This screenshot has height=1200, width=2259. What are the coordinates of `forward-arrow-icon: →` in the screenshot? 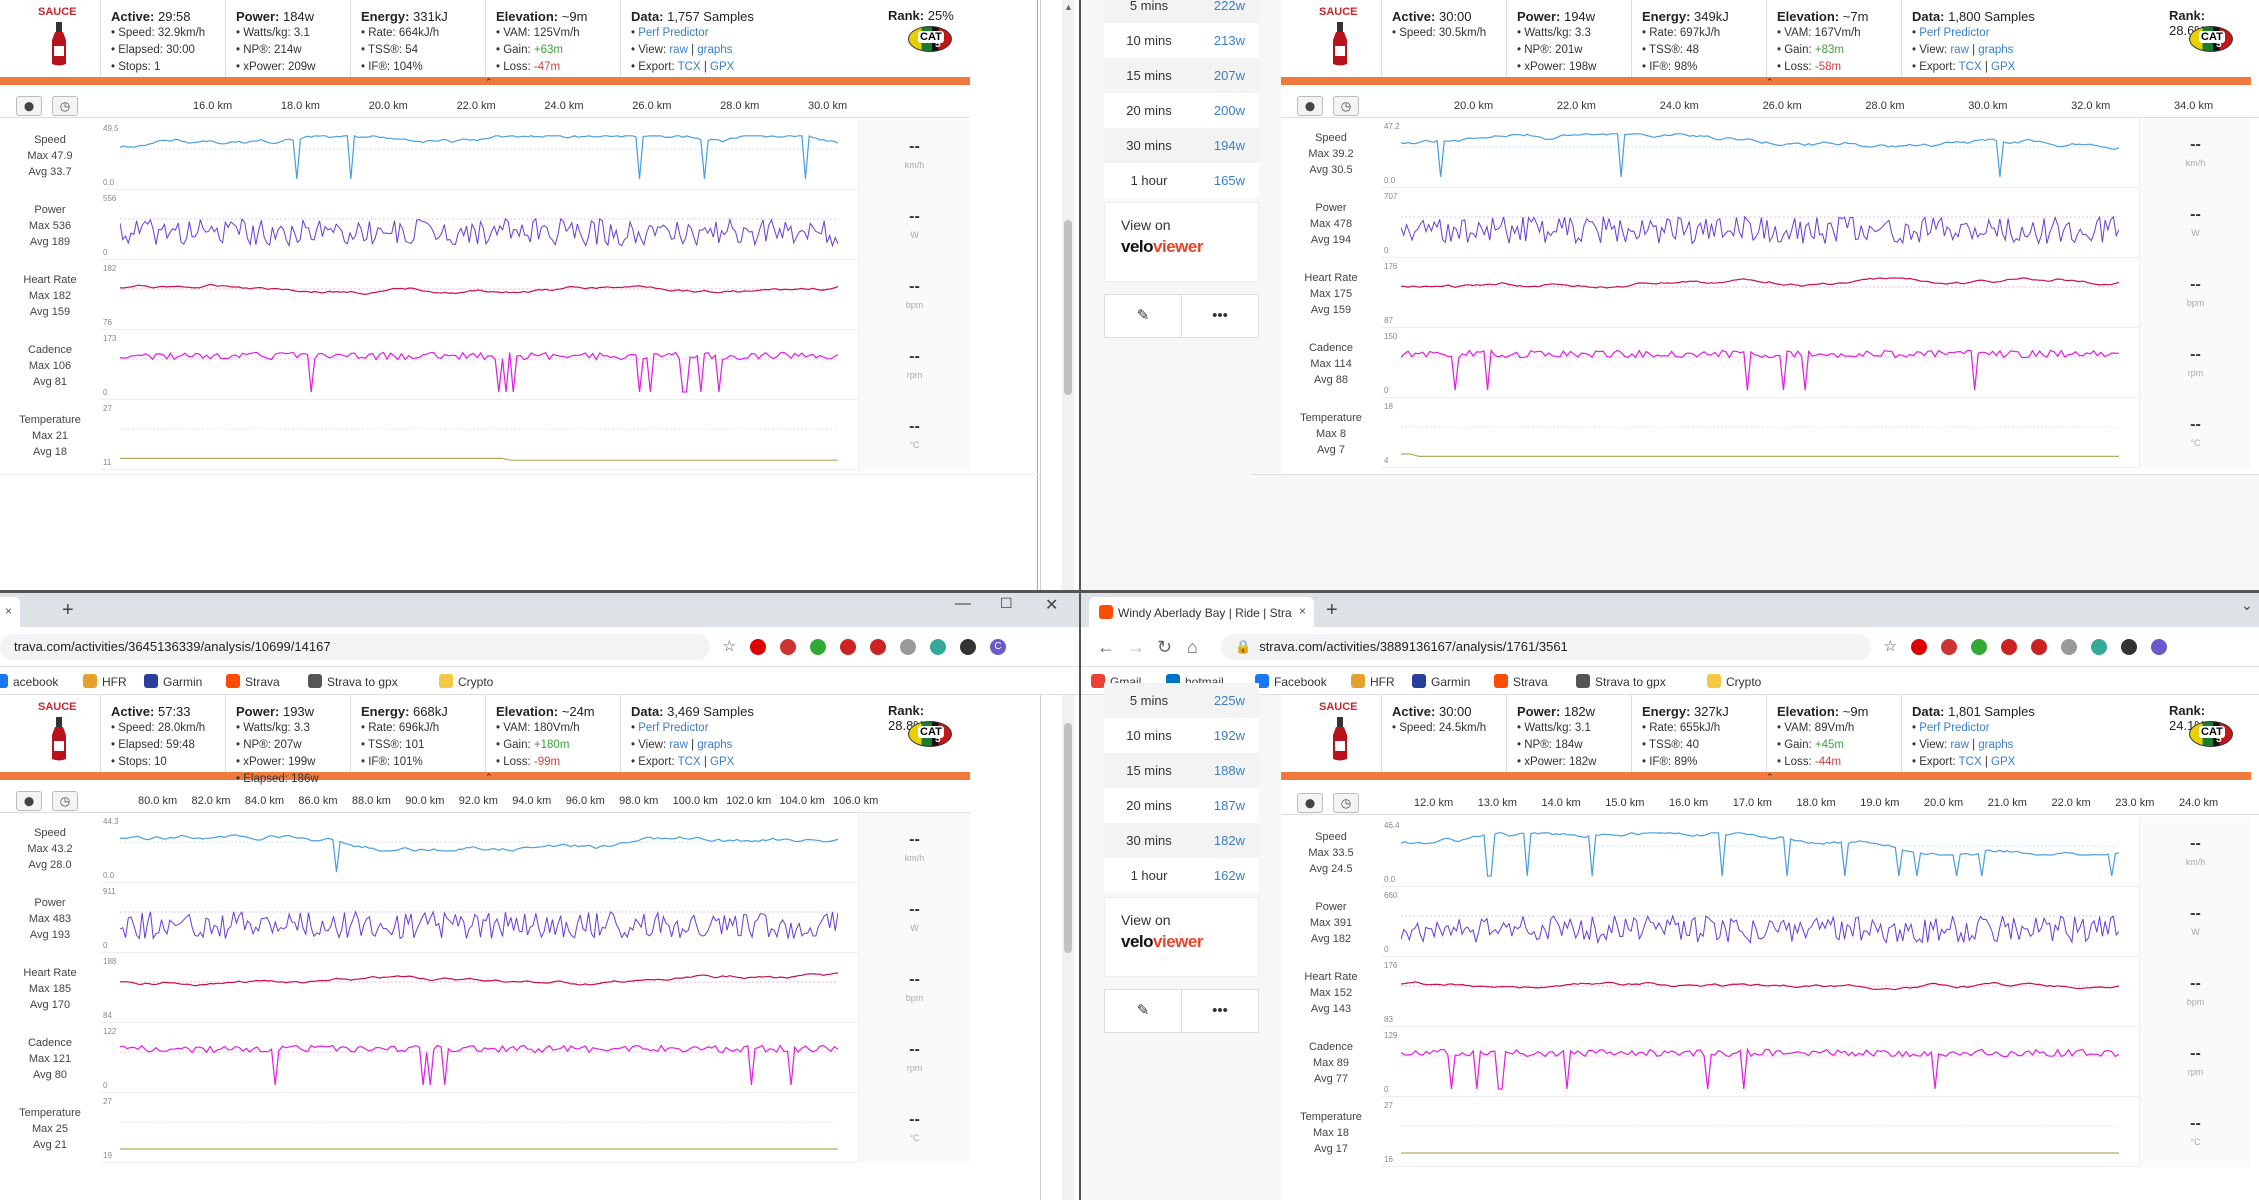 It's located at (1136, 647).